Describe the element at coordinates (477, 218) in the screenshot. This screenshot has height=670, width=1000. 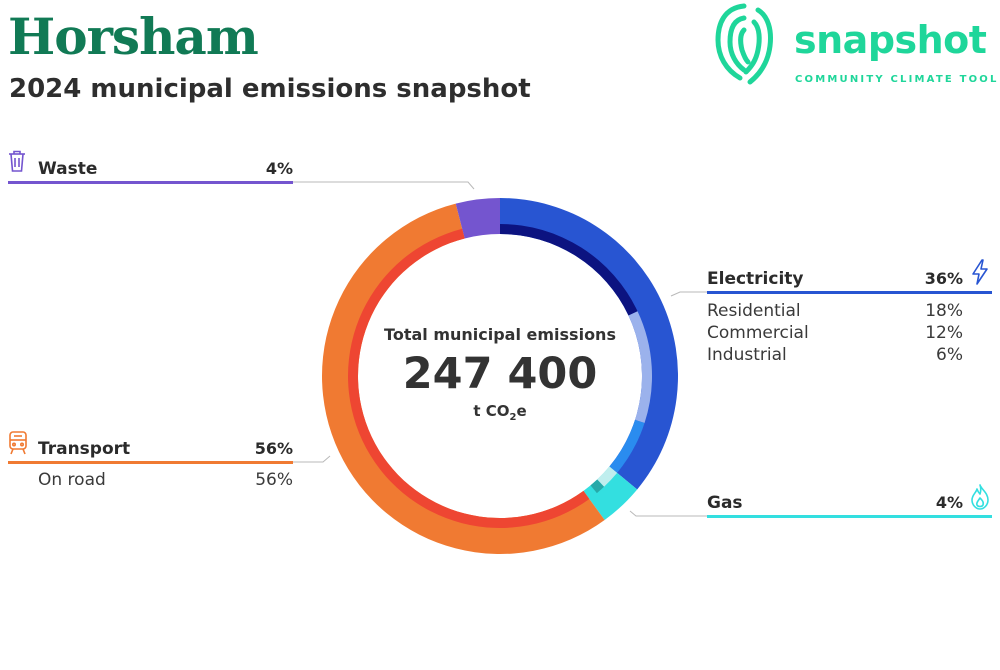
I see `donut-slice-waste` at that location.